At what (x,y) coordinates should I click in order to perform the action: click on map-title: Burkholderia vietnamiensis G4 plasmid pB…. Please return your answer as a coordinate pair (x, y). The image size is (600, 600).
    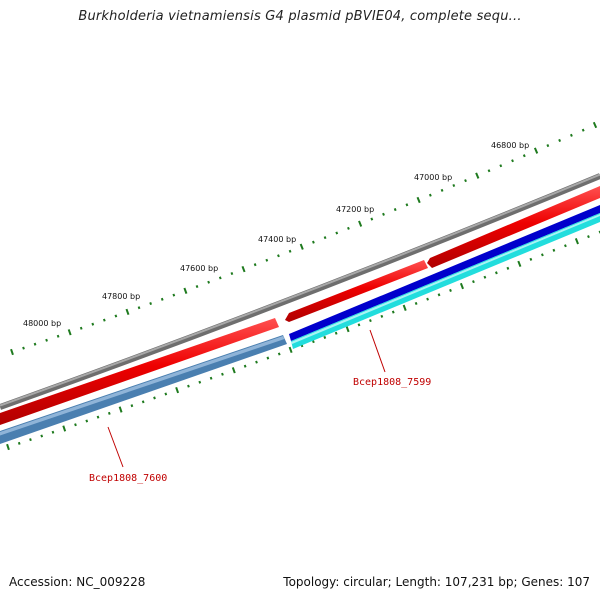
    Looking at the image, I should click on (300, 16).